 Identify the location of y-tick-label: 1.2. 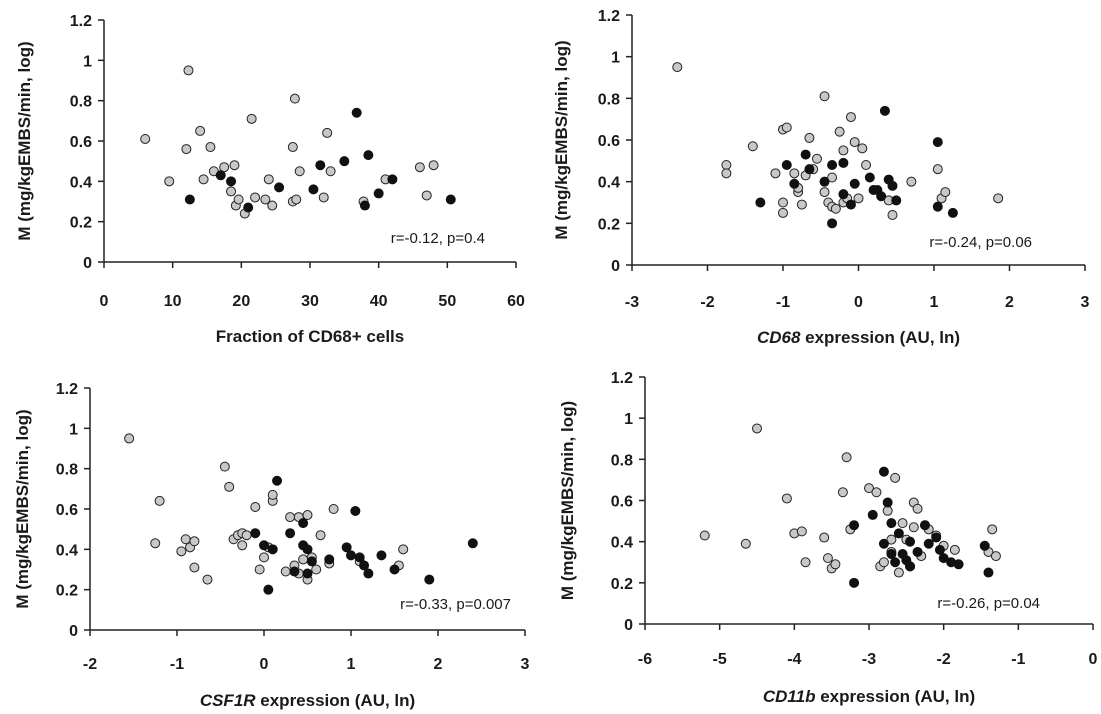
(81, 21).